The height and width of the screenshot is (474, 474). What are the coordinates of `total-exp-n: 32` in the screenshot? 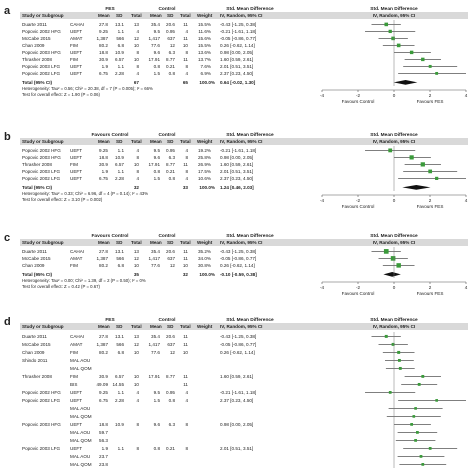 It's located at (137, 187).